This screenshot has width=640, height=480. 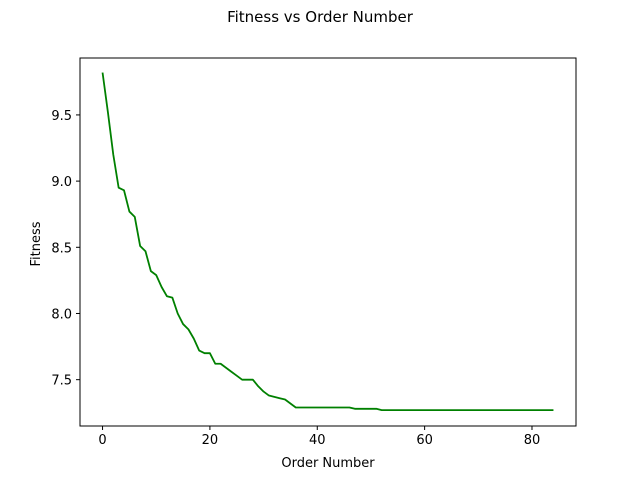 I want to click on y-tick-label: 8.5, so click(x=61, y=248).